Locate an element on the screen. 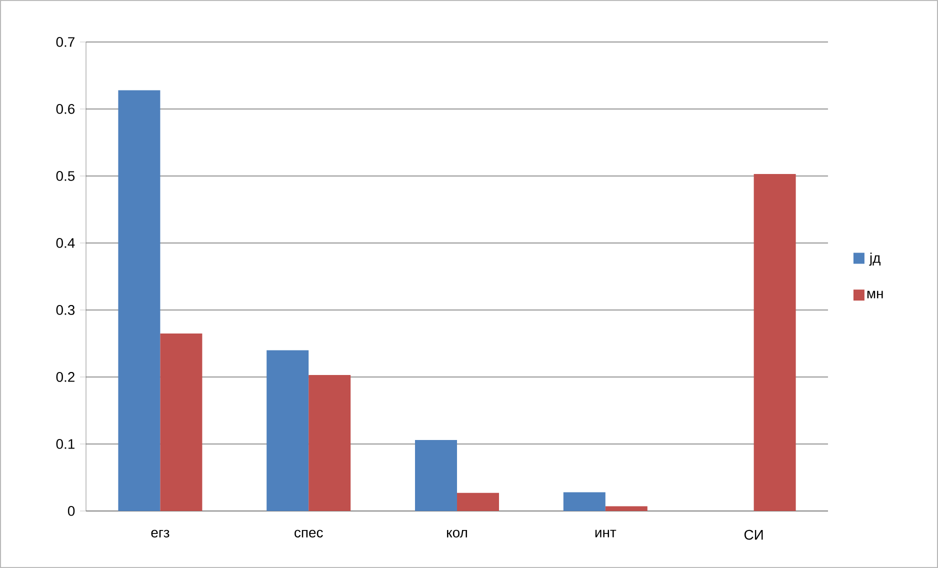 Image resolution: width=938 pixels, height=568 pixels. y-tick-label: 0.5 is located at coordinates (65, 176).